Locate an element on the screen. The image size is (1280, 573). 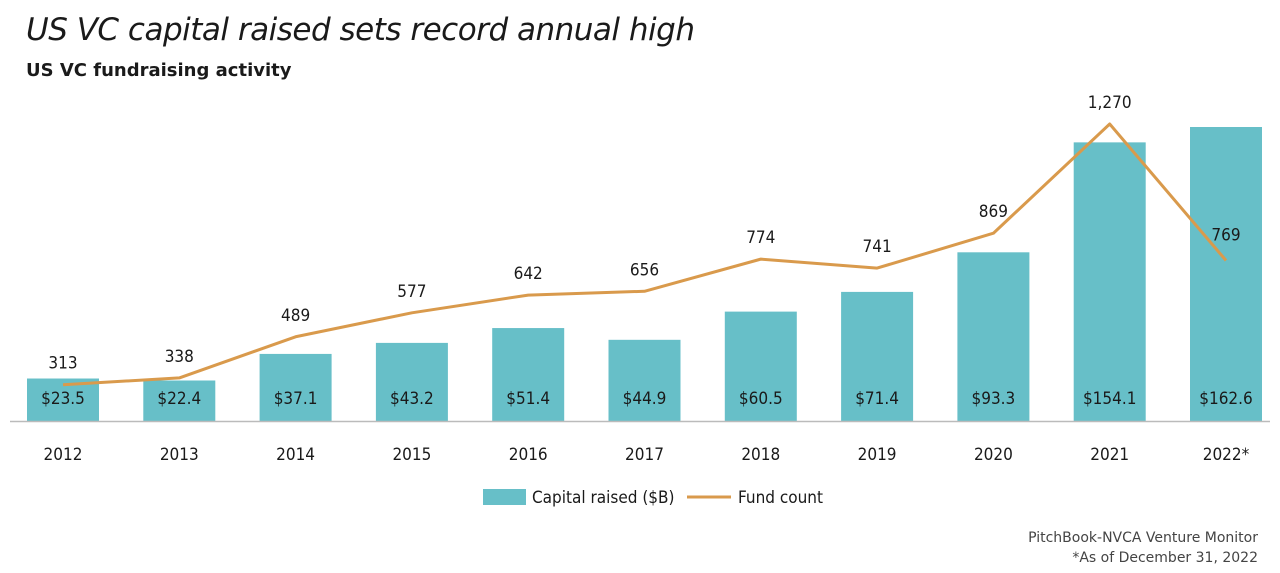
bar-2014 is located at coordinates (295, 387).